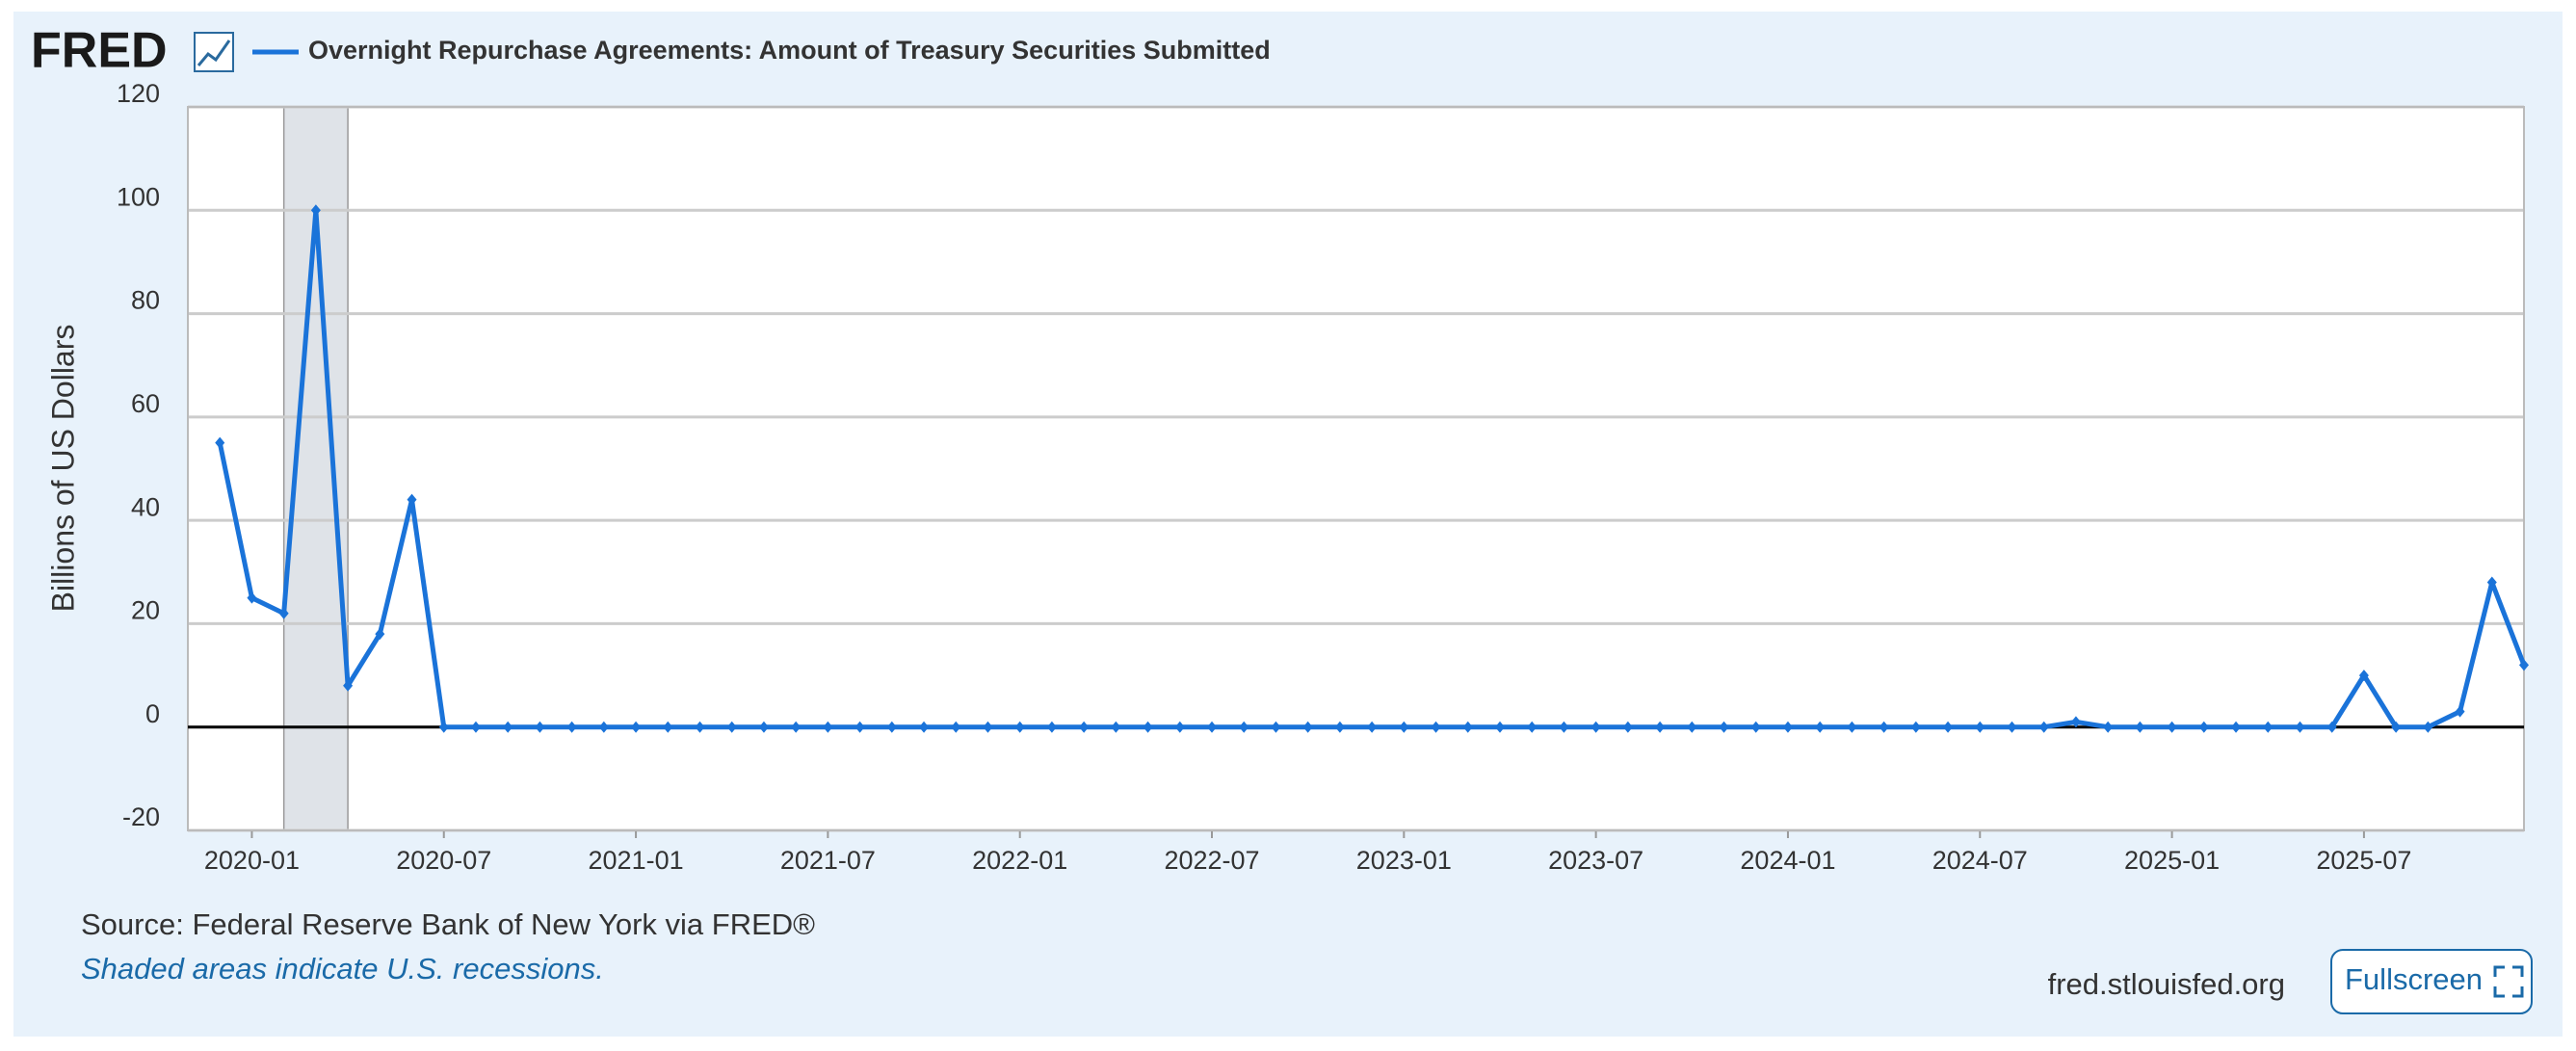 The height and width of the screenshot is (1051, 2576). Describe the element at coordinates (444, 860) in the screenshot. I see `x-tick-label: 2020-07` at that location.